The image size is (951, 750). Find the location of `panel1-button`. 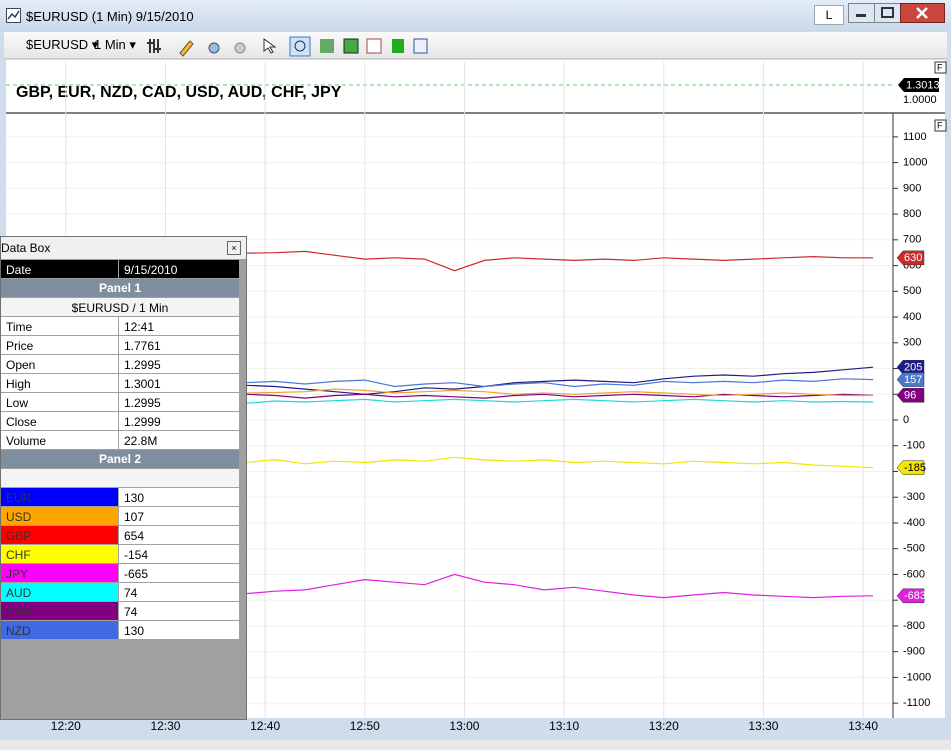

panel1-button is located at coordinates (940, 67).